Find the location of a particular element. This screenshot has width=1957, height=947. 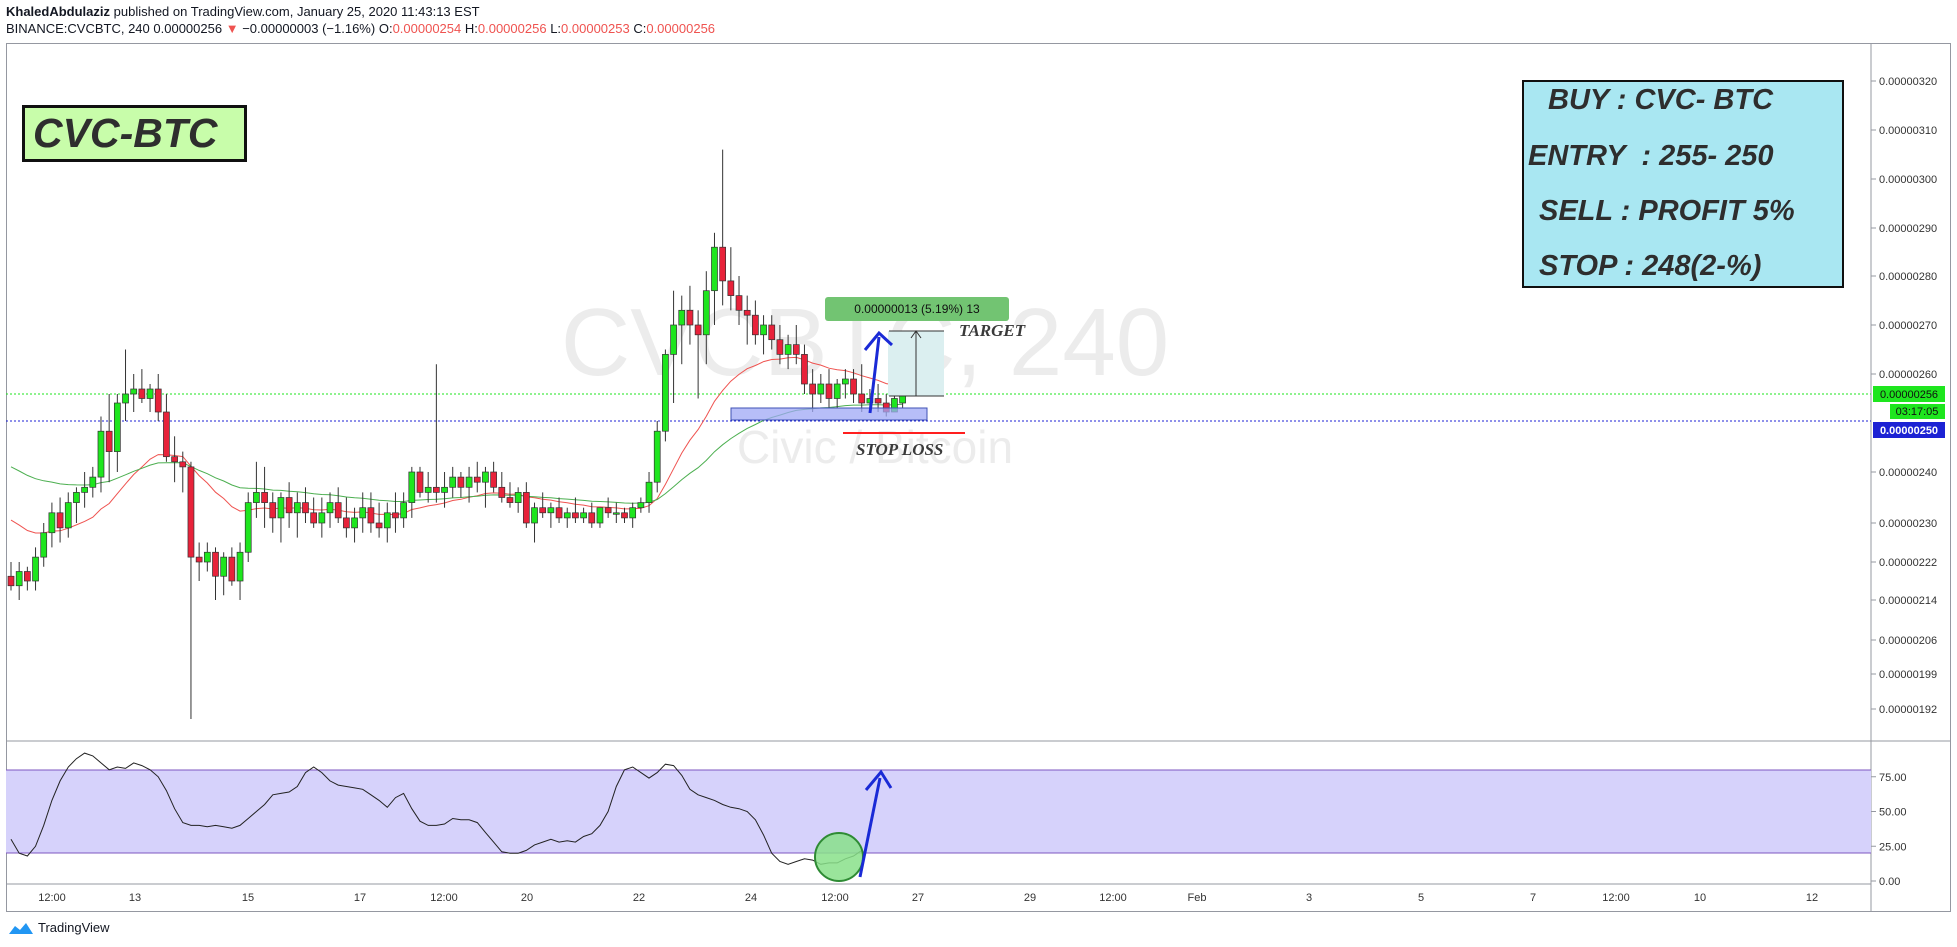

moving-averages is located at coordinates (456, 445).